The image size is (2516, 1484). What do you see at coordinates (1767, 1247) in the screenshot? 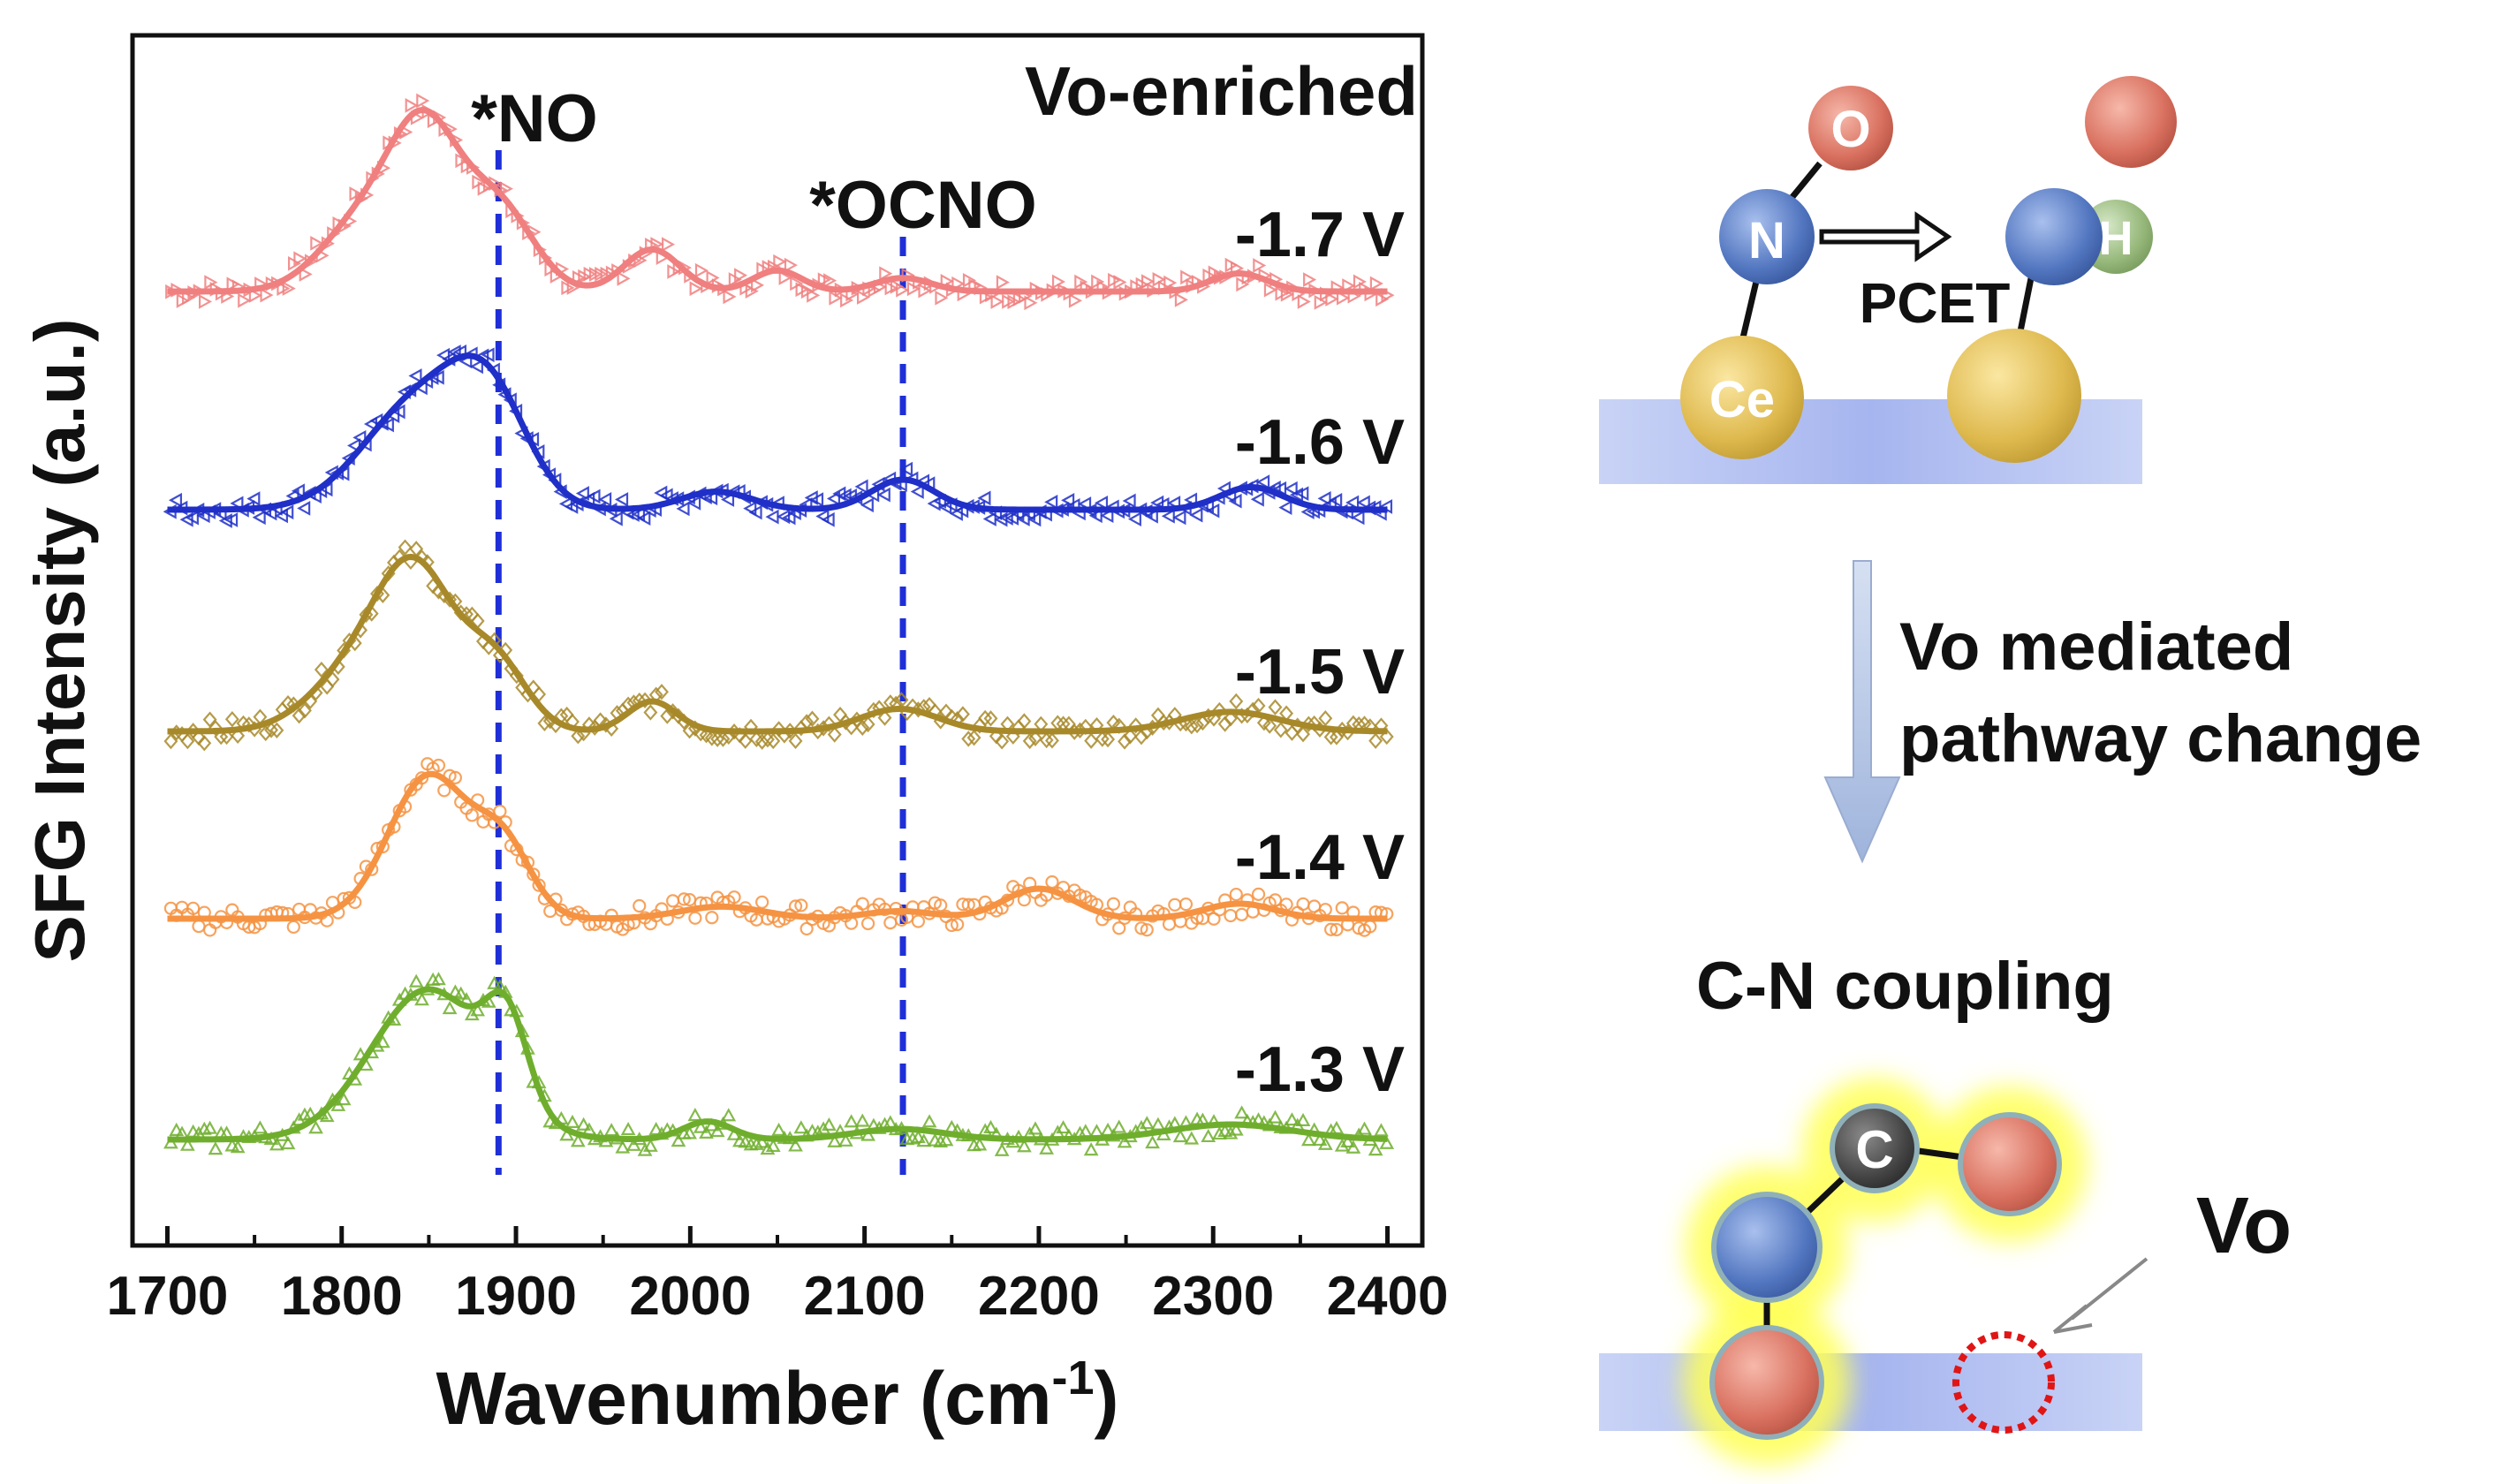
I see `atom-n-bottom` at bounding box center [1767, 1247].